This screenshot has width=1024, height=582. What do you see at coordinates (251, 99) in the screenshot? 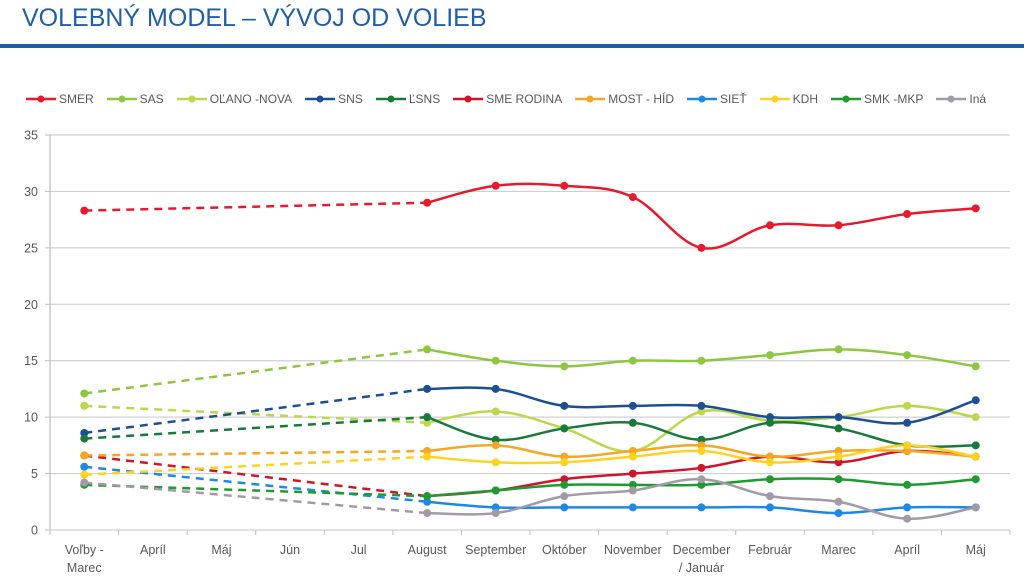
I see `legend-label: OĽANO -NOVA` at bounding box center [251, 99].